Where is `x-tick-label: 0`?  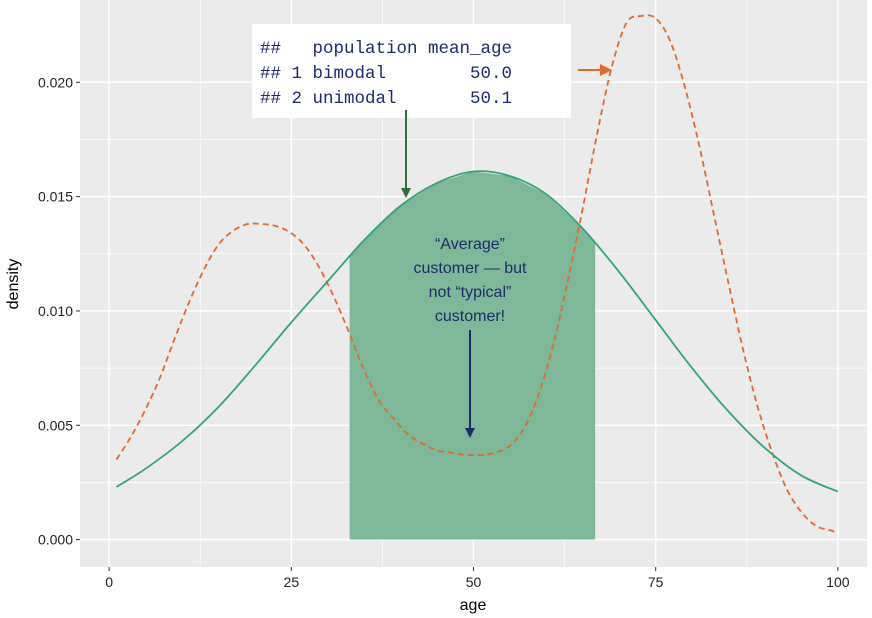
x-tick-label: 0 is located at coordinates (109, 582).